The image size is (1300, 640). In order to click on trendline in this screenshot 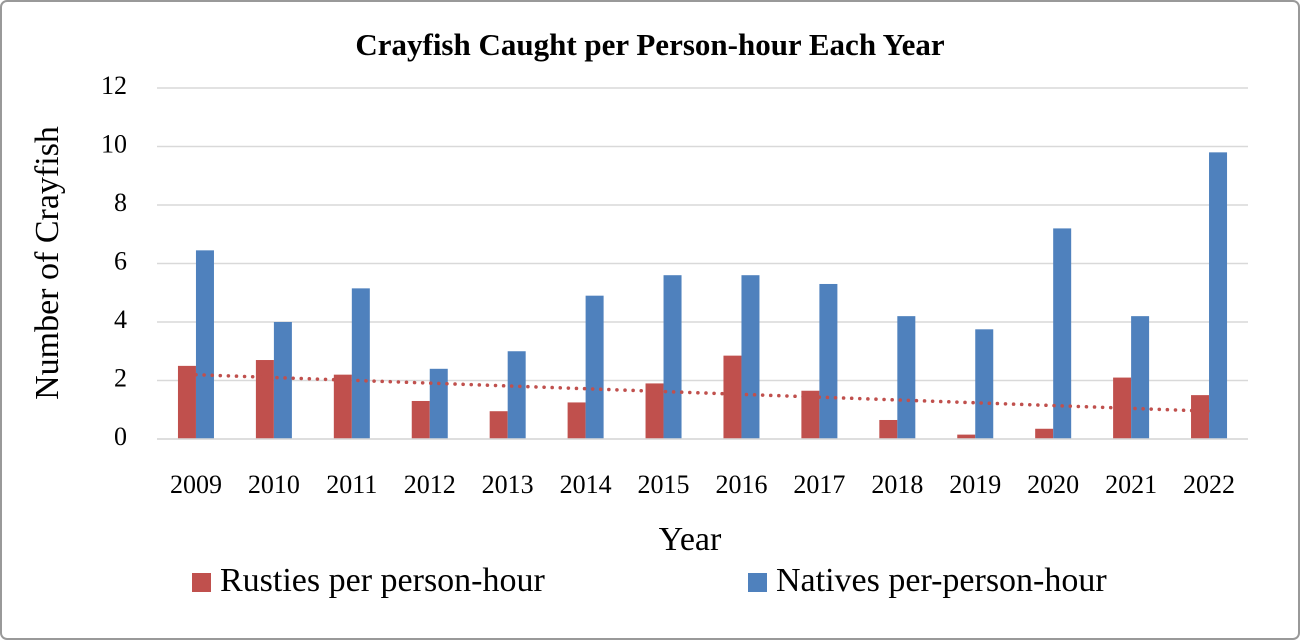, I will do `click(702, 392)`.